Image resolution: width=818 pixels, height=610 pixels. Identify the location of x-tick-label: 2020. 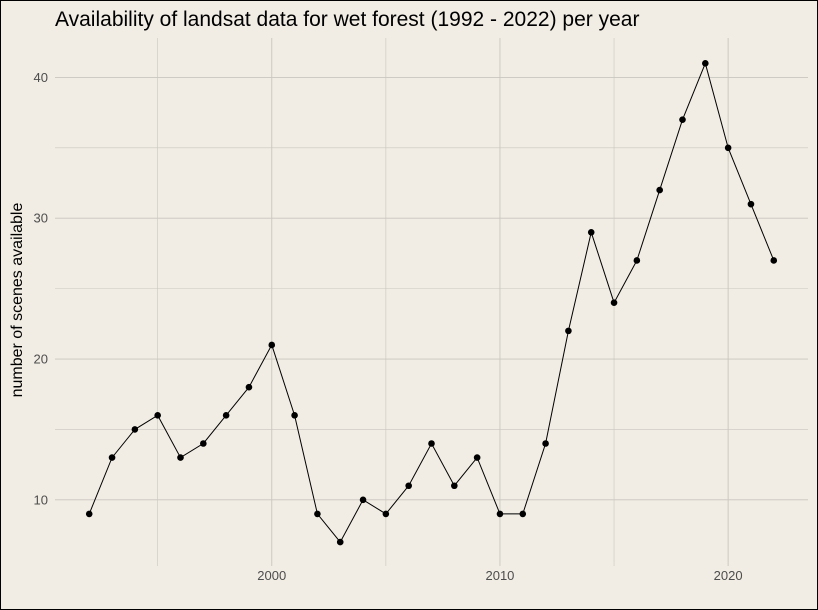
(728, 575).